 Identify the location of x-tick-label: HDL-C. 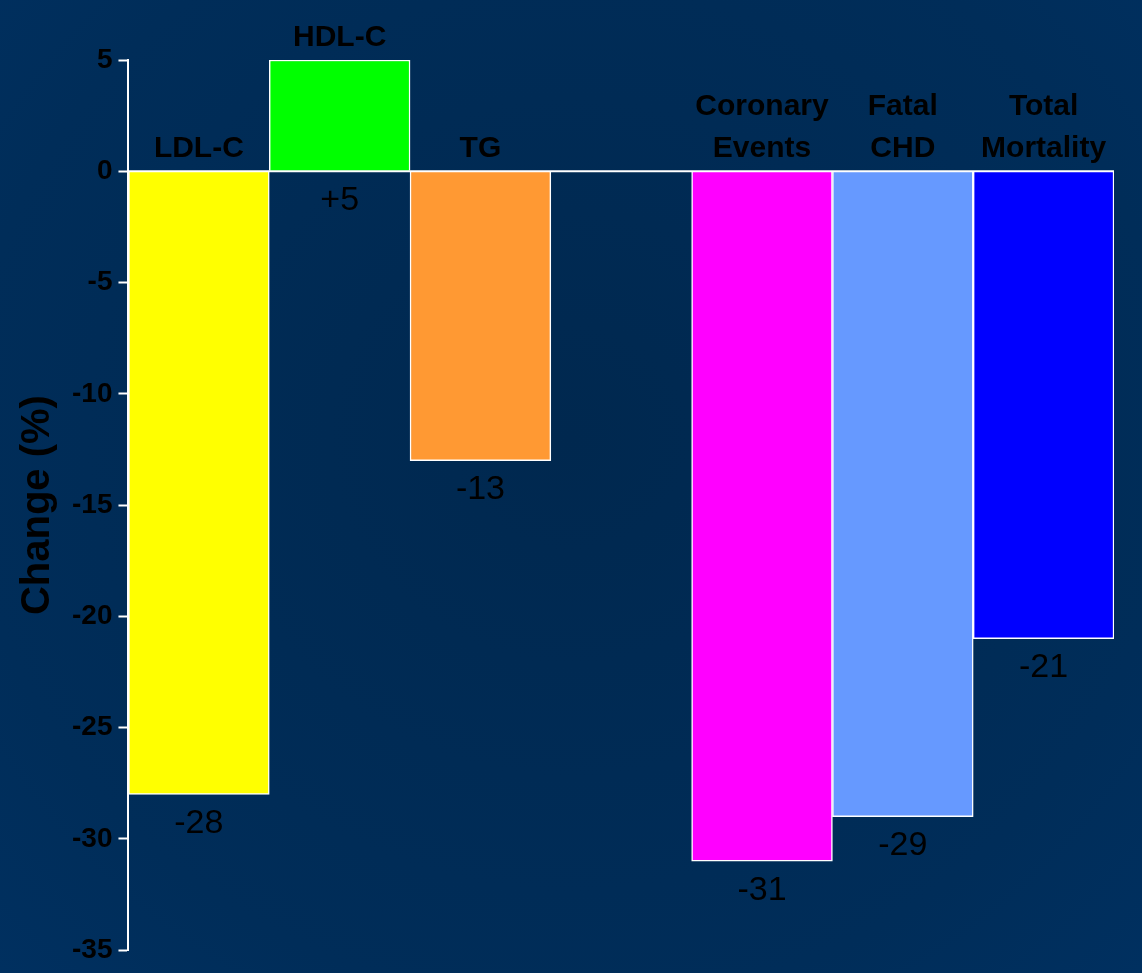
(340, 35).